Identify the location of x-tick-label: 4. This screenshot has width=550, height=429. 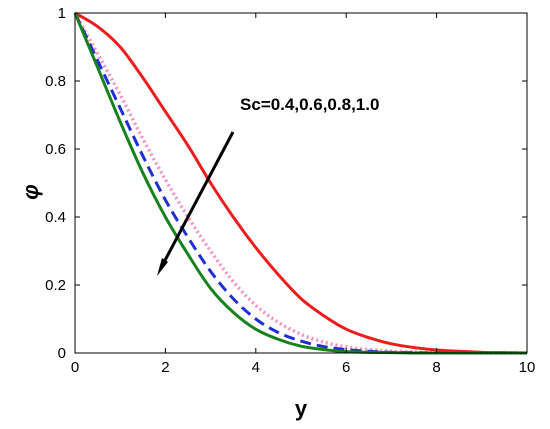
(256, 367).